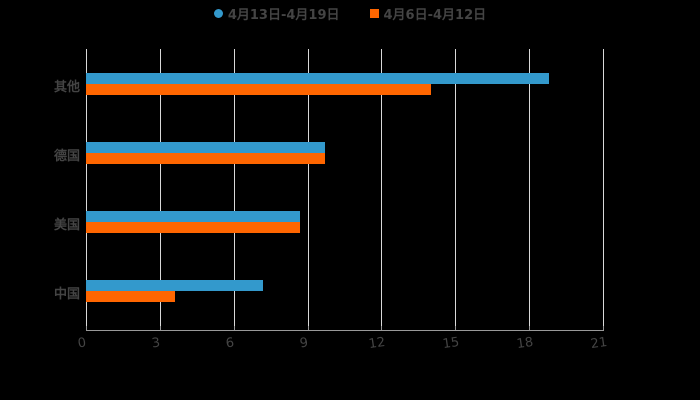 This screenshot has height=400, width=700. I want to click on category-label: 德国, so click(66, 156).